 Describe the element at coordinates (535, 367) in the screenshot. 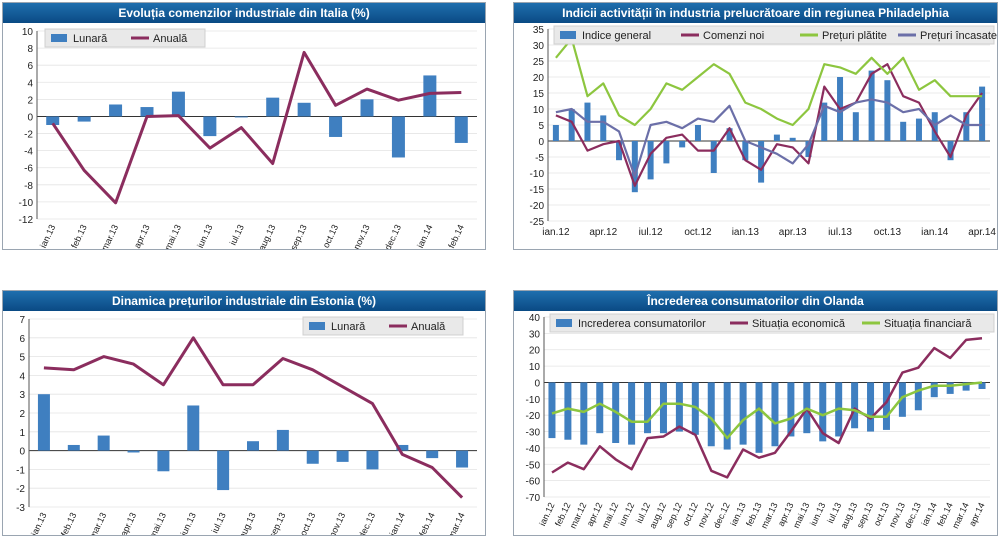

I see `y-tick-label: 10` at that location.